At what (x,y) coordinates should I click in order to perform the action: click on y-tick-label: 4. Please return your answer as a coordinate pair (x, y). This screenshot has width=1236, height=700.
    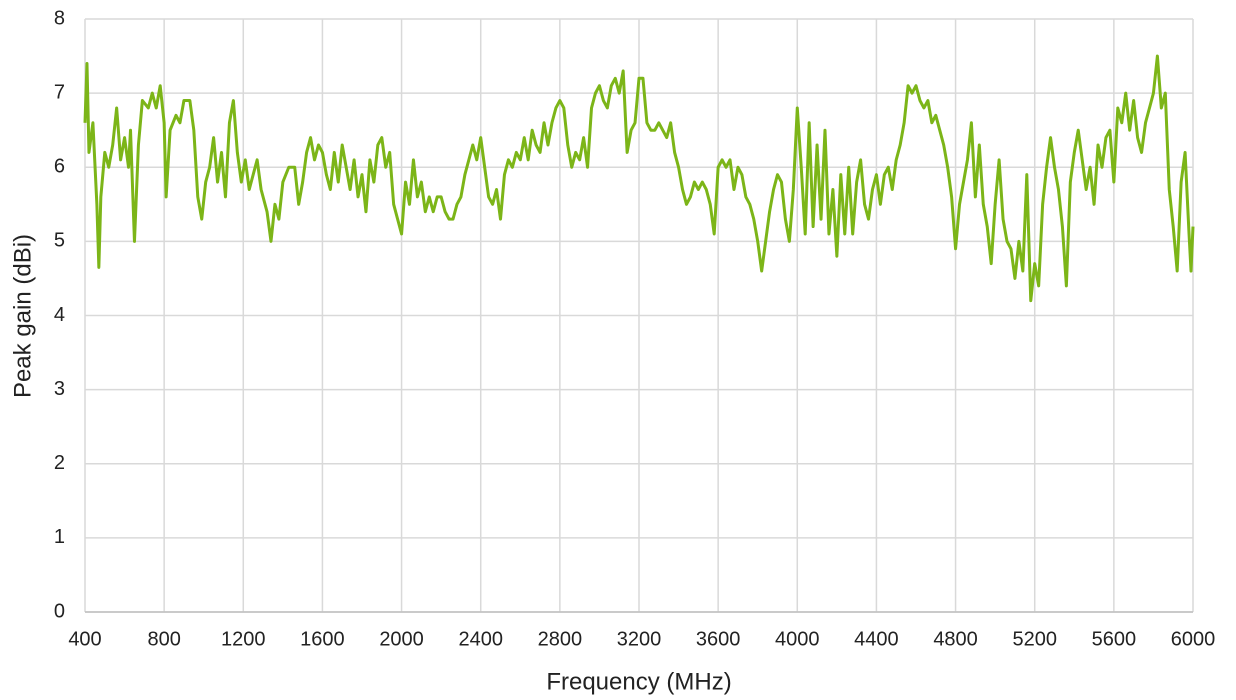
    Looking at the image, I should click on (59, 315).